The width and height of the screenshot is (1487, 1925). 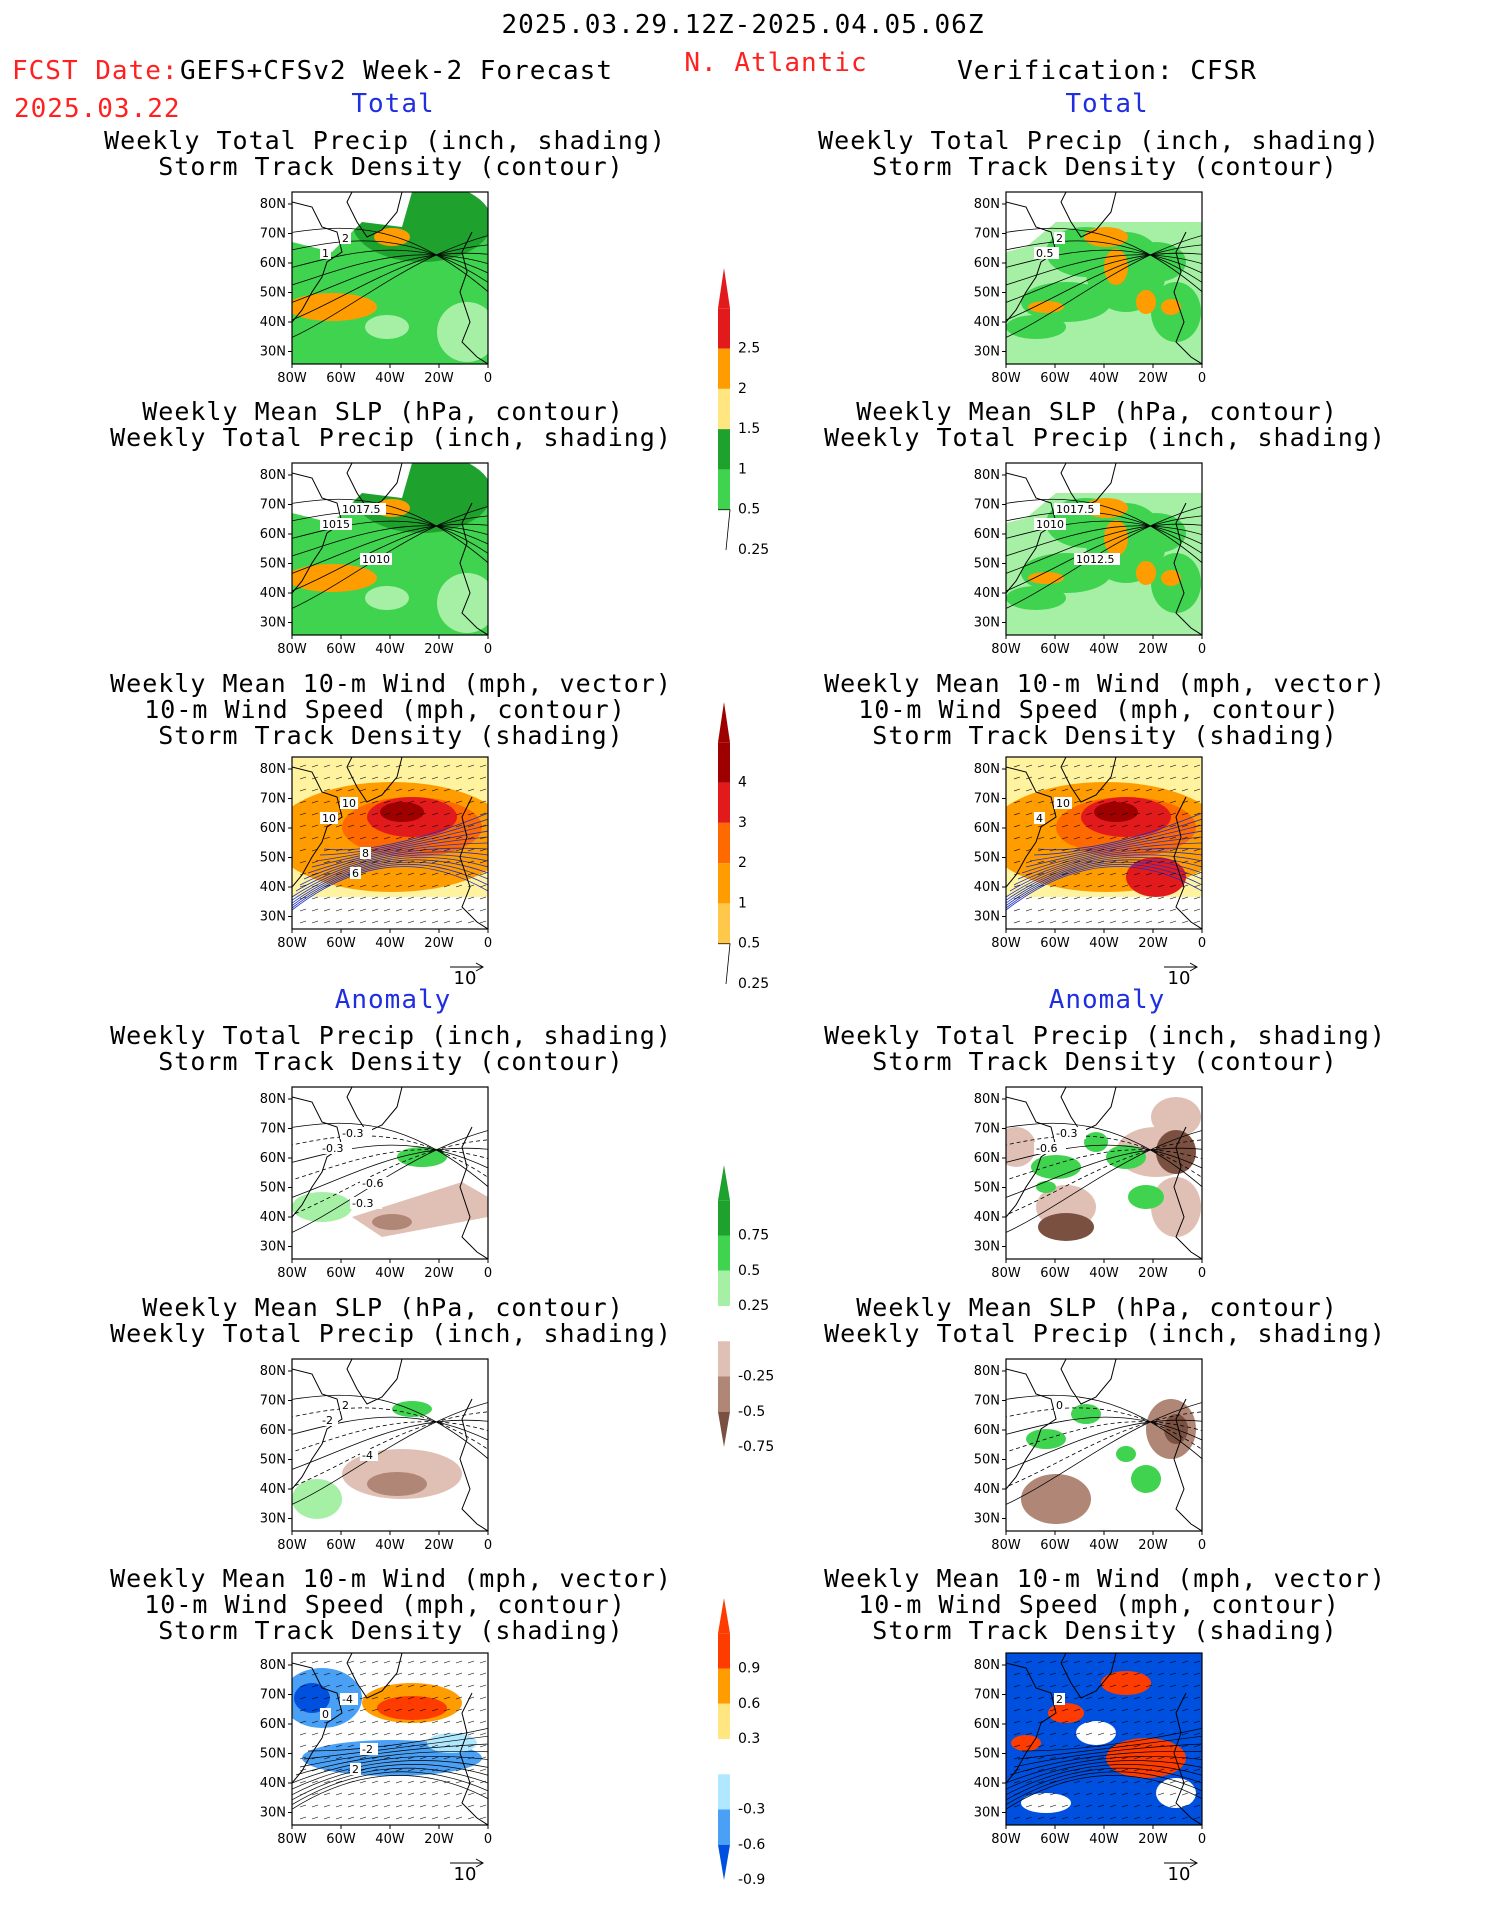 I want to click on colorbar-label: 1, so click(x=742, y=469).